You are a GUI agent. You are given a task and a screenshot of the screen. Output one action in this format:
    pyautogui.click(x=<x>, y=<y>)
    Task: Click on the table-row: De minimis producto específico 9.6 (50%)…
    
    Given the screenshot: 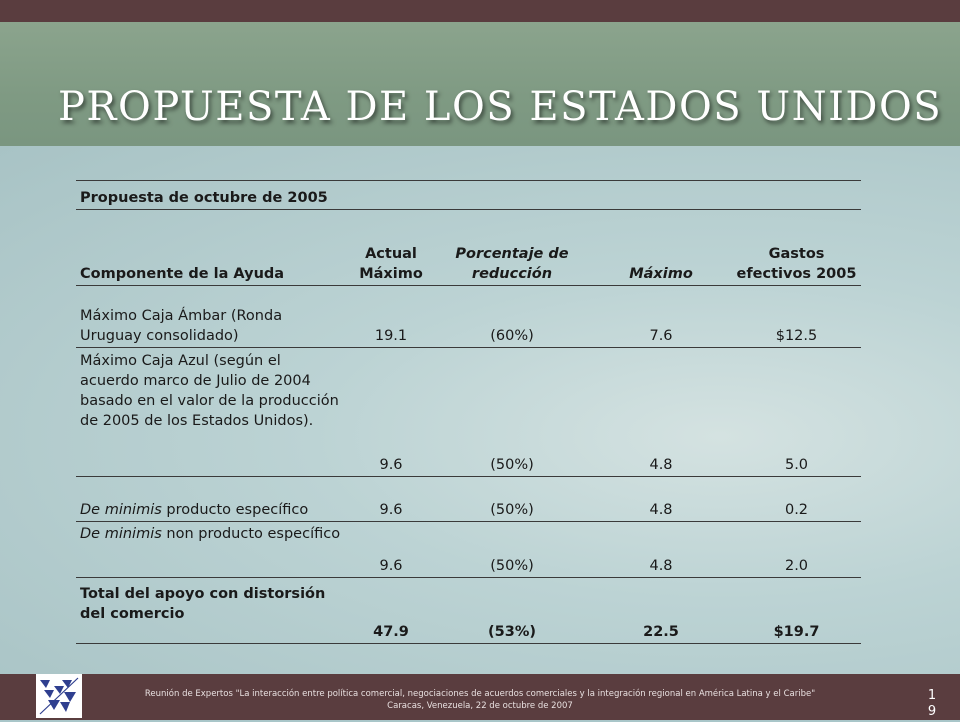 What is the action you would take?
    pyautogui.click(x=468, y=499)
    